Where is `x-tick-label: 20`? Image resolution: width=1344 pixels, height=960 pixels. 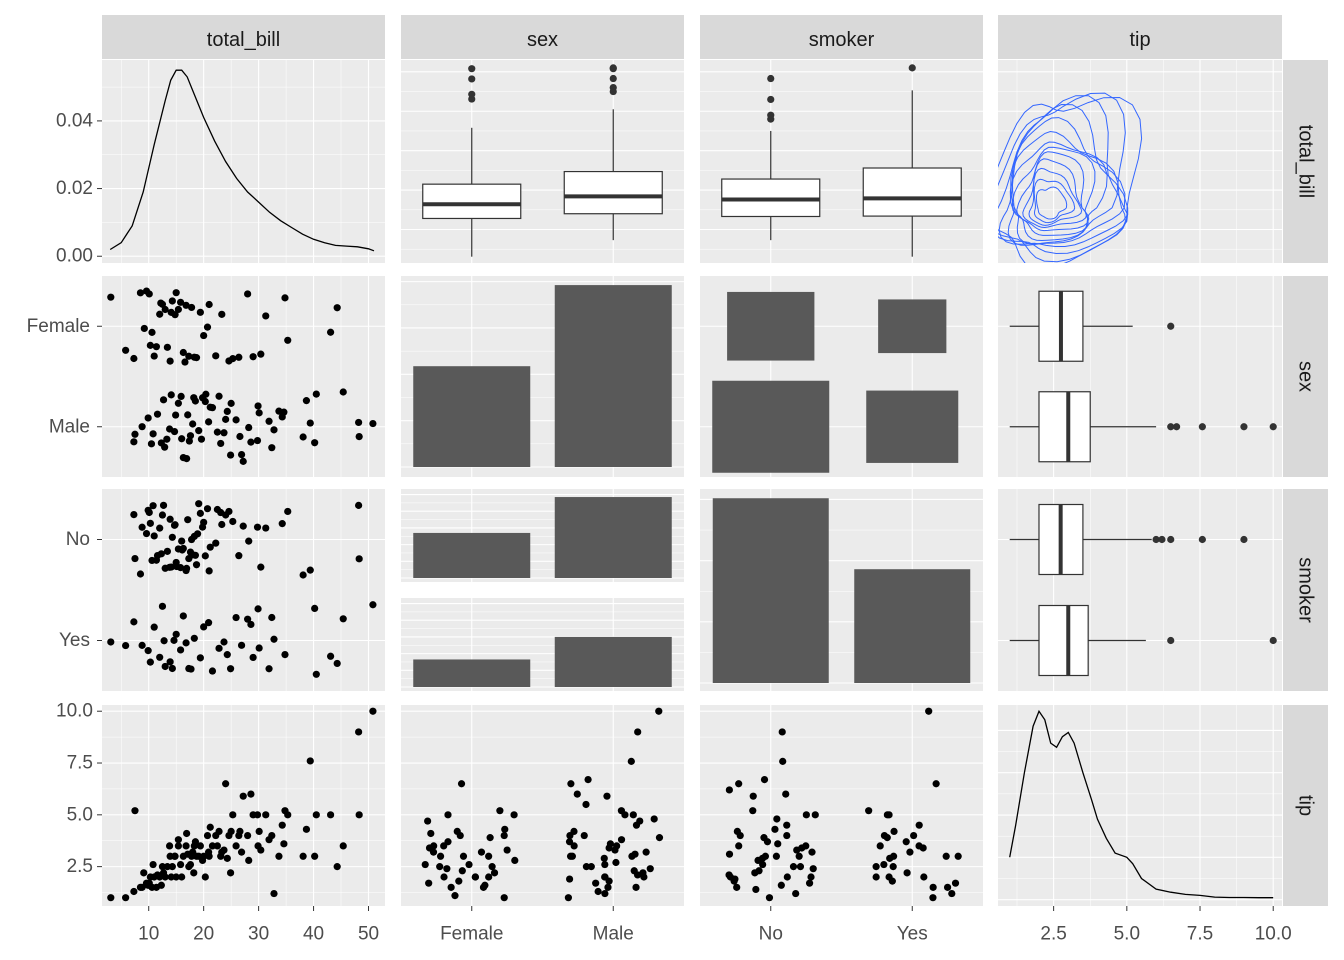 x-tick-label: 20 is located at coordinates (203, 934).